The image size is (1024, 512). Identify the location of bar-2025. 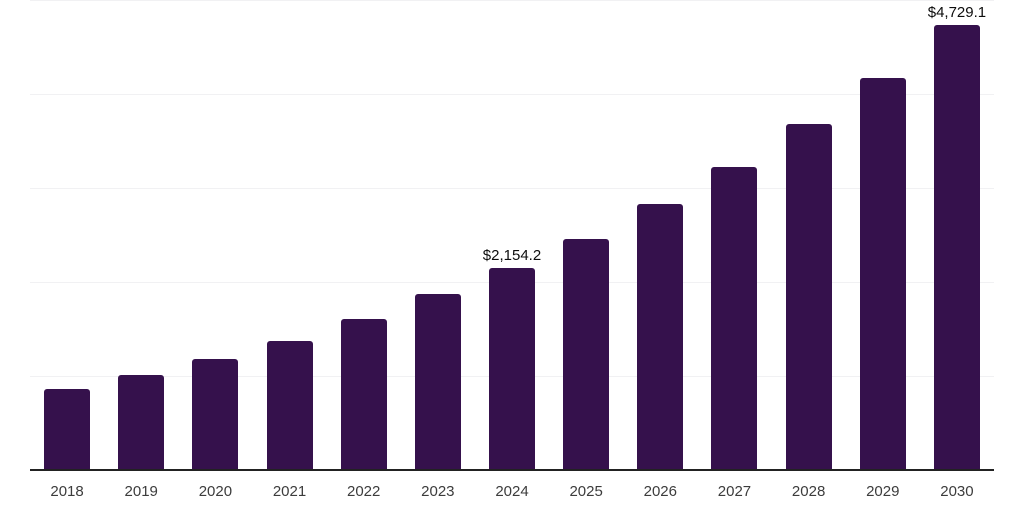
(586, 354).